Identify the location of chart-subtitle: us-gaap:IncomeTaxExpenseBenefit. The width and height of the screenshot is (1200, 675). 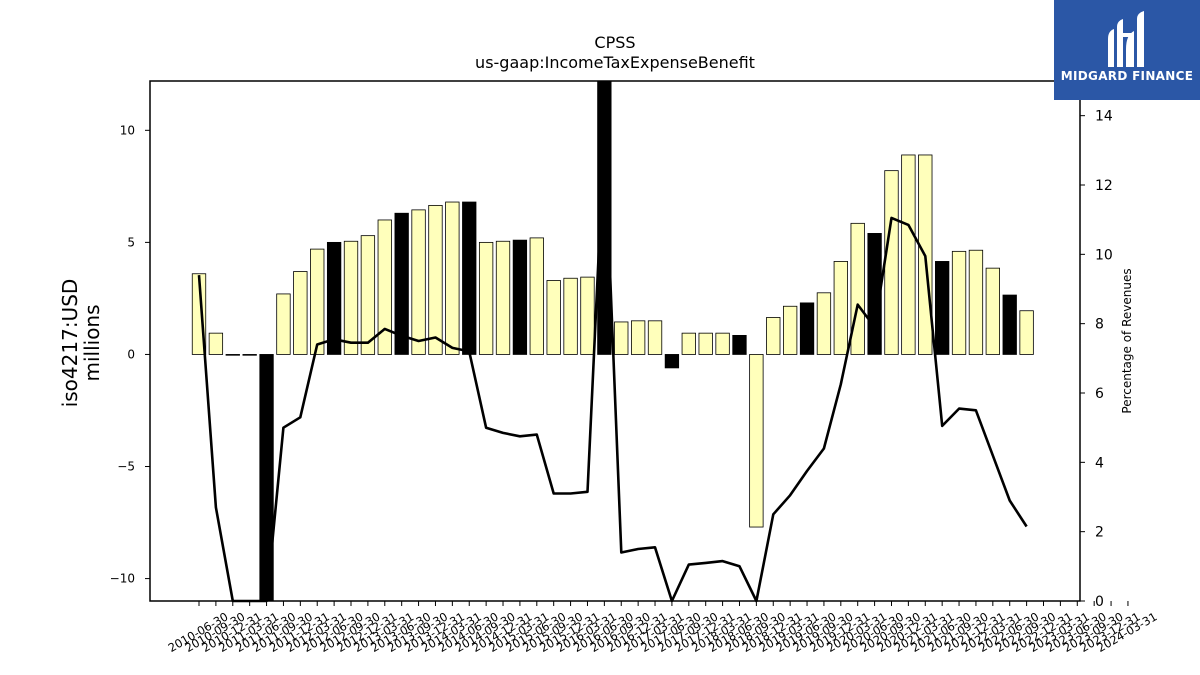
(615, 62).